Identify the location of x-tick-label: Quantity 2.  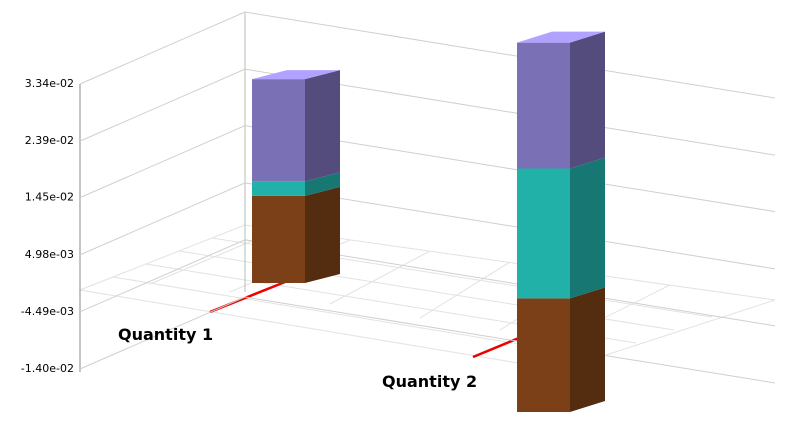
(429, 381).